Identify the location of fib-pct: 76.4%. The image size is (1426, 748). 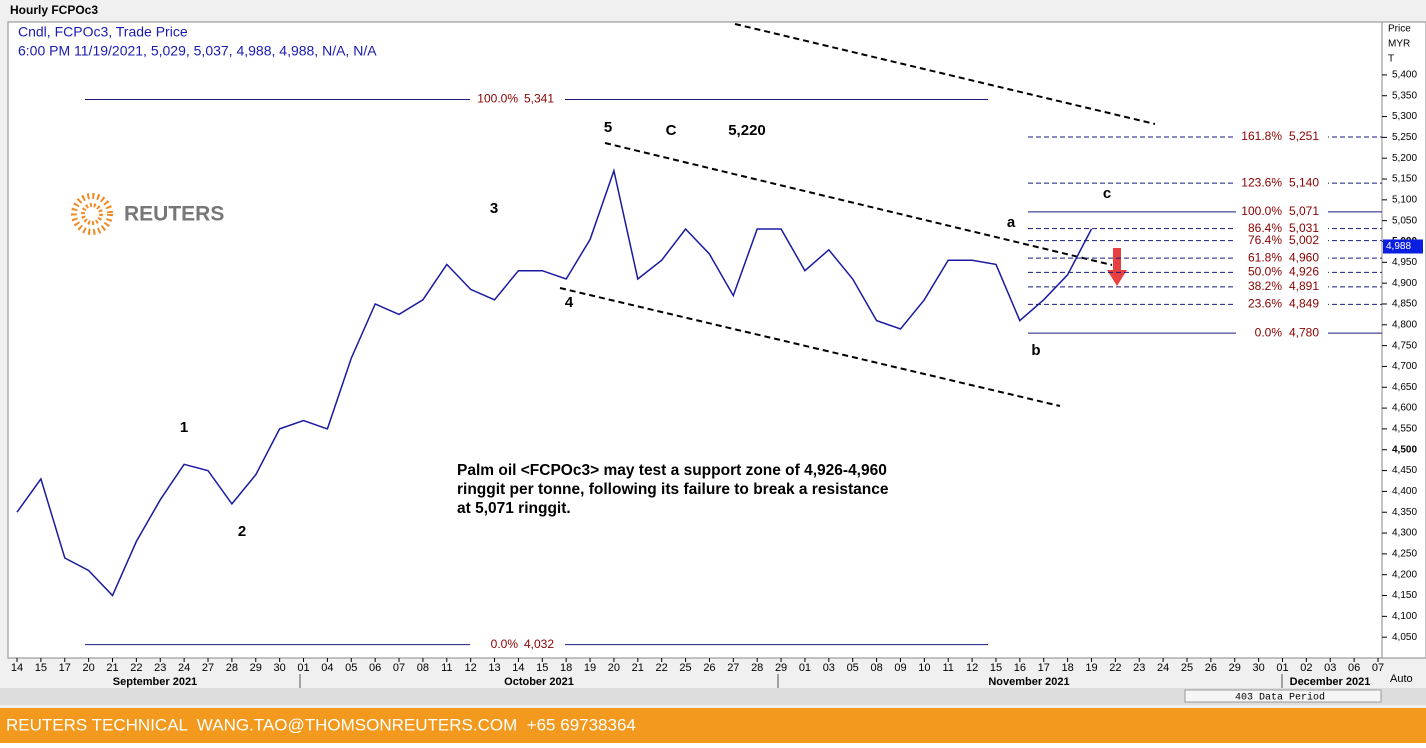
(1265, 240).